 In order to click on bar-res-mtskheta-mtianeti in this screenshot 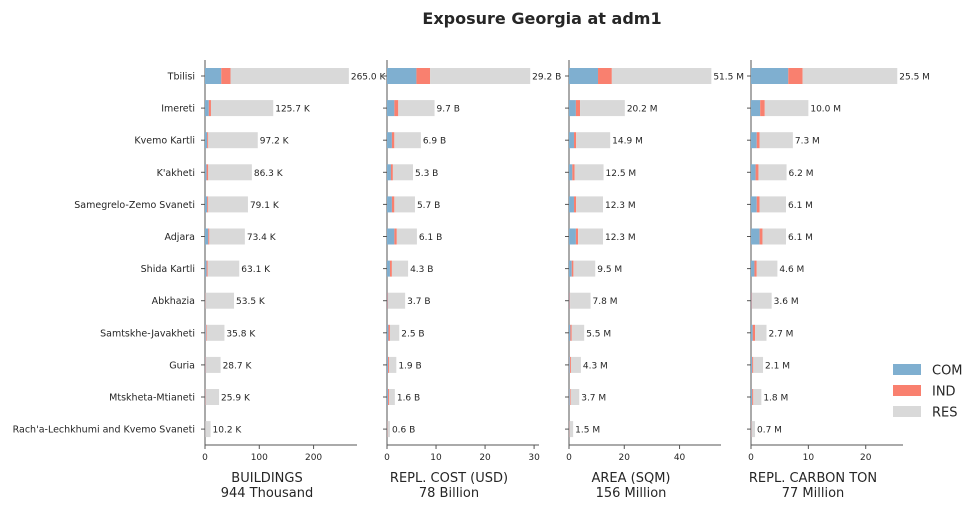, I will do `click(757, 397)`.